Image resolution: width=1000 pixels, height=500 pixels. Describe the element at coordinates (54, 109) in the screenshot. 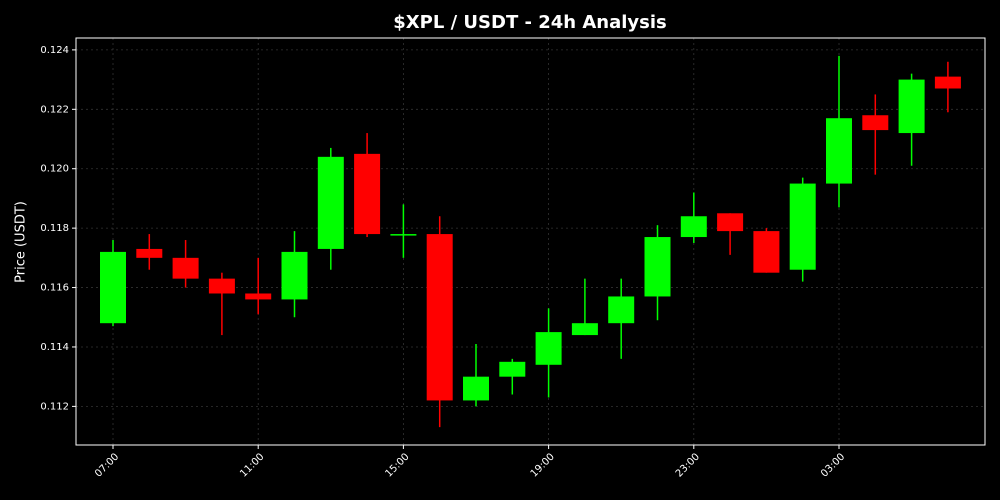

I see `y-tick-label: 0.122` at that location.